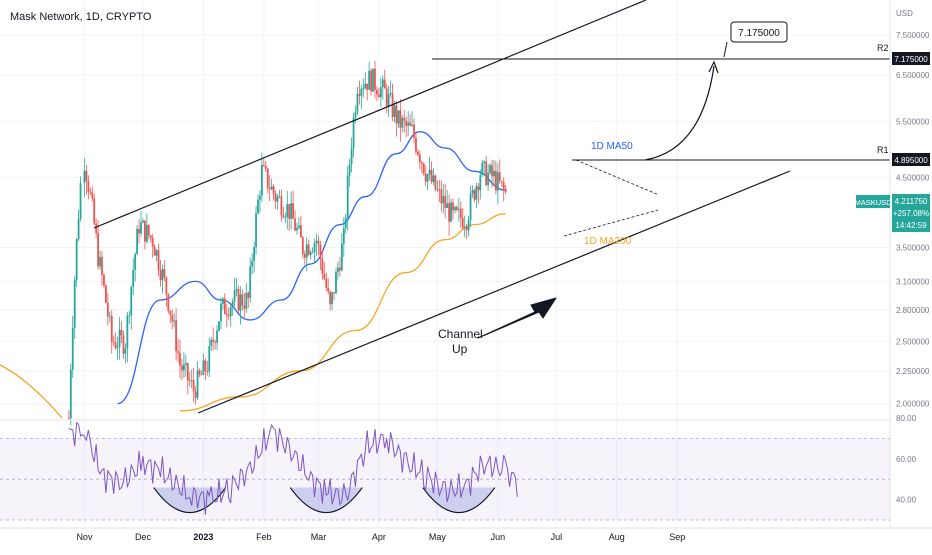  I want to click on time-tick-label: Feb, so click(264, 537).